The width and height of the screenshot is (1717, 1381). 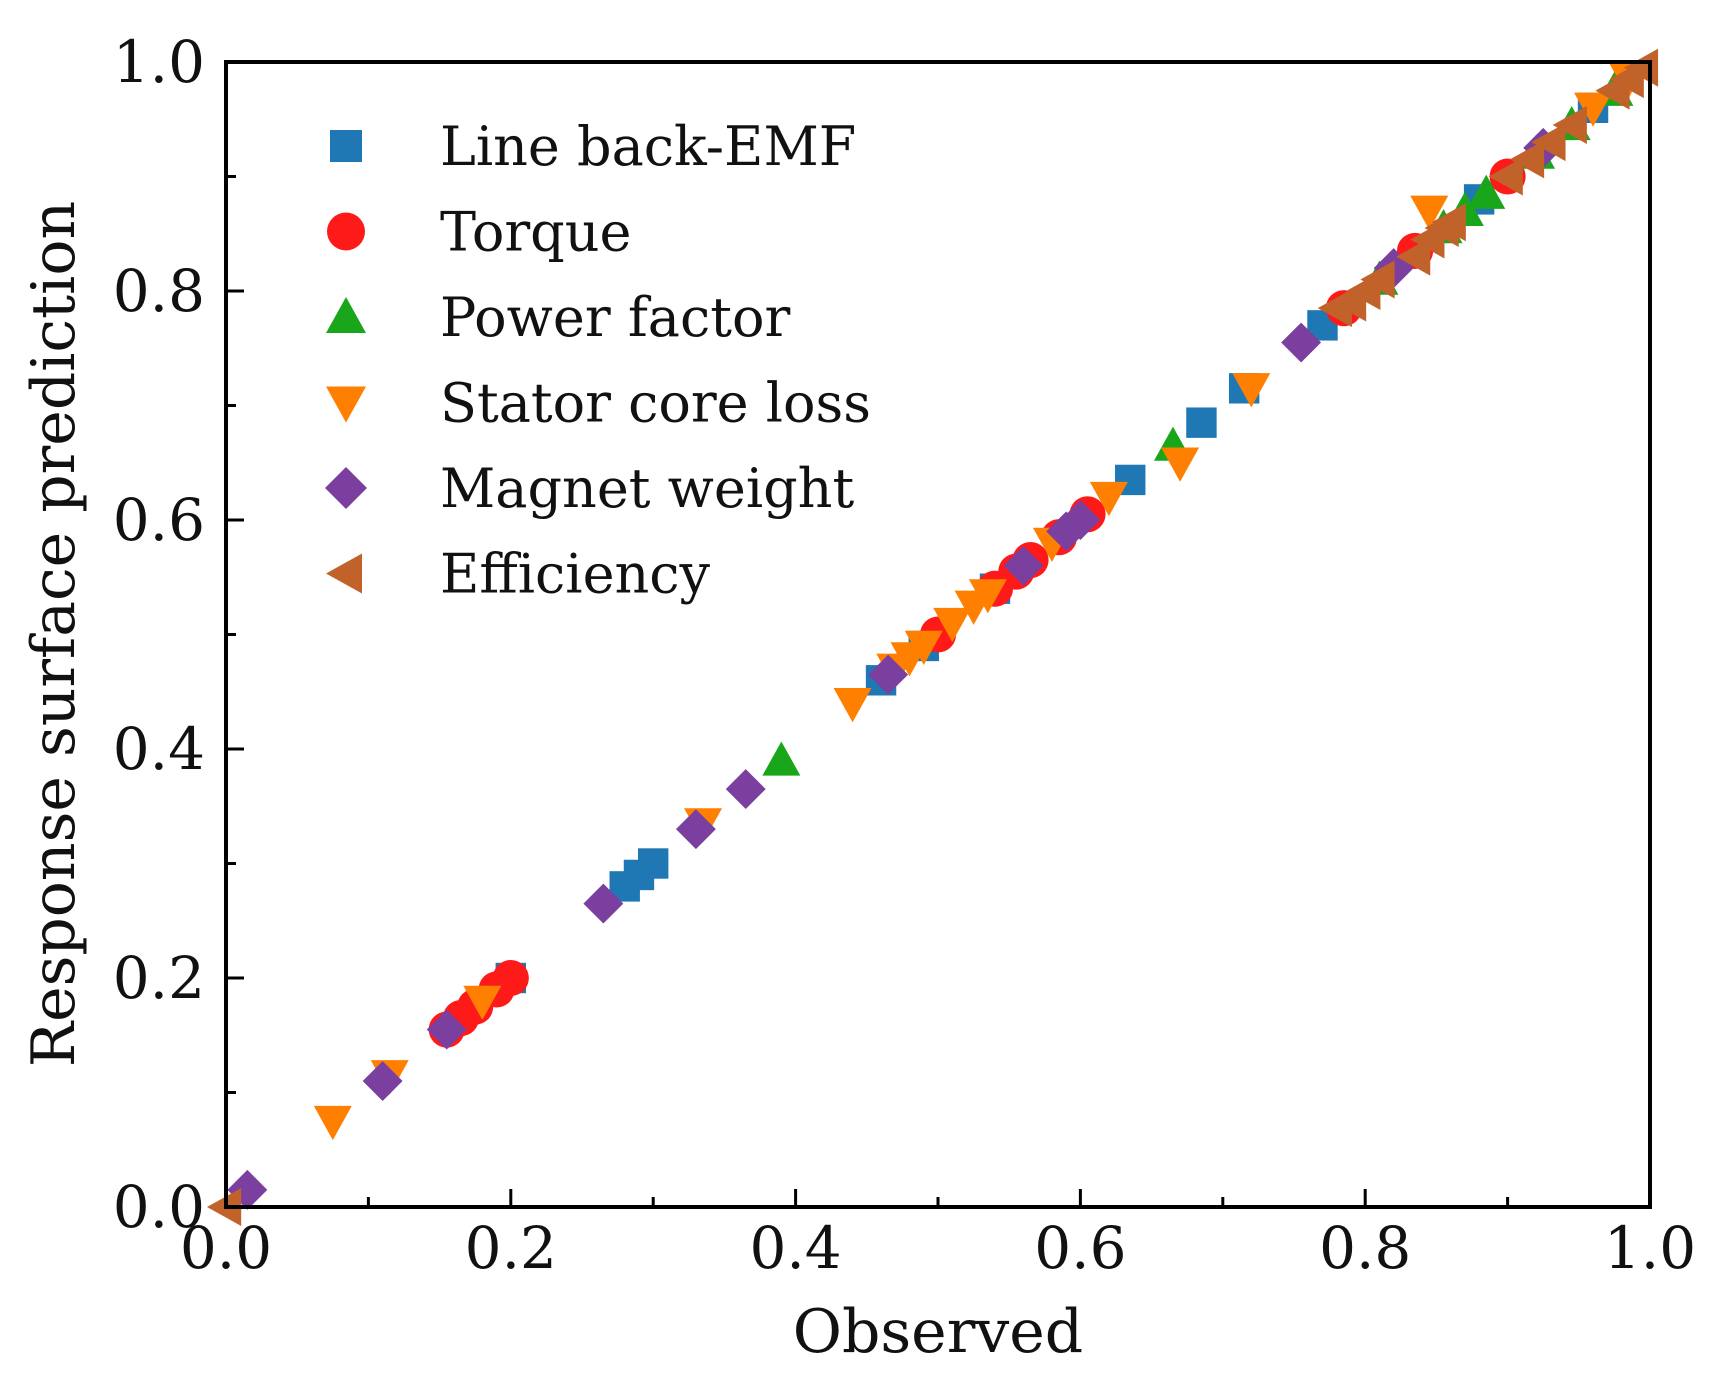 What do you see at coordinates (655, 403) in the screenshot?
I see `legend-label: Stator core loss` at bounding box center [655, 403].